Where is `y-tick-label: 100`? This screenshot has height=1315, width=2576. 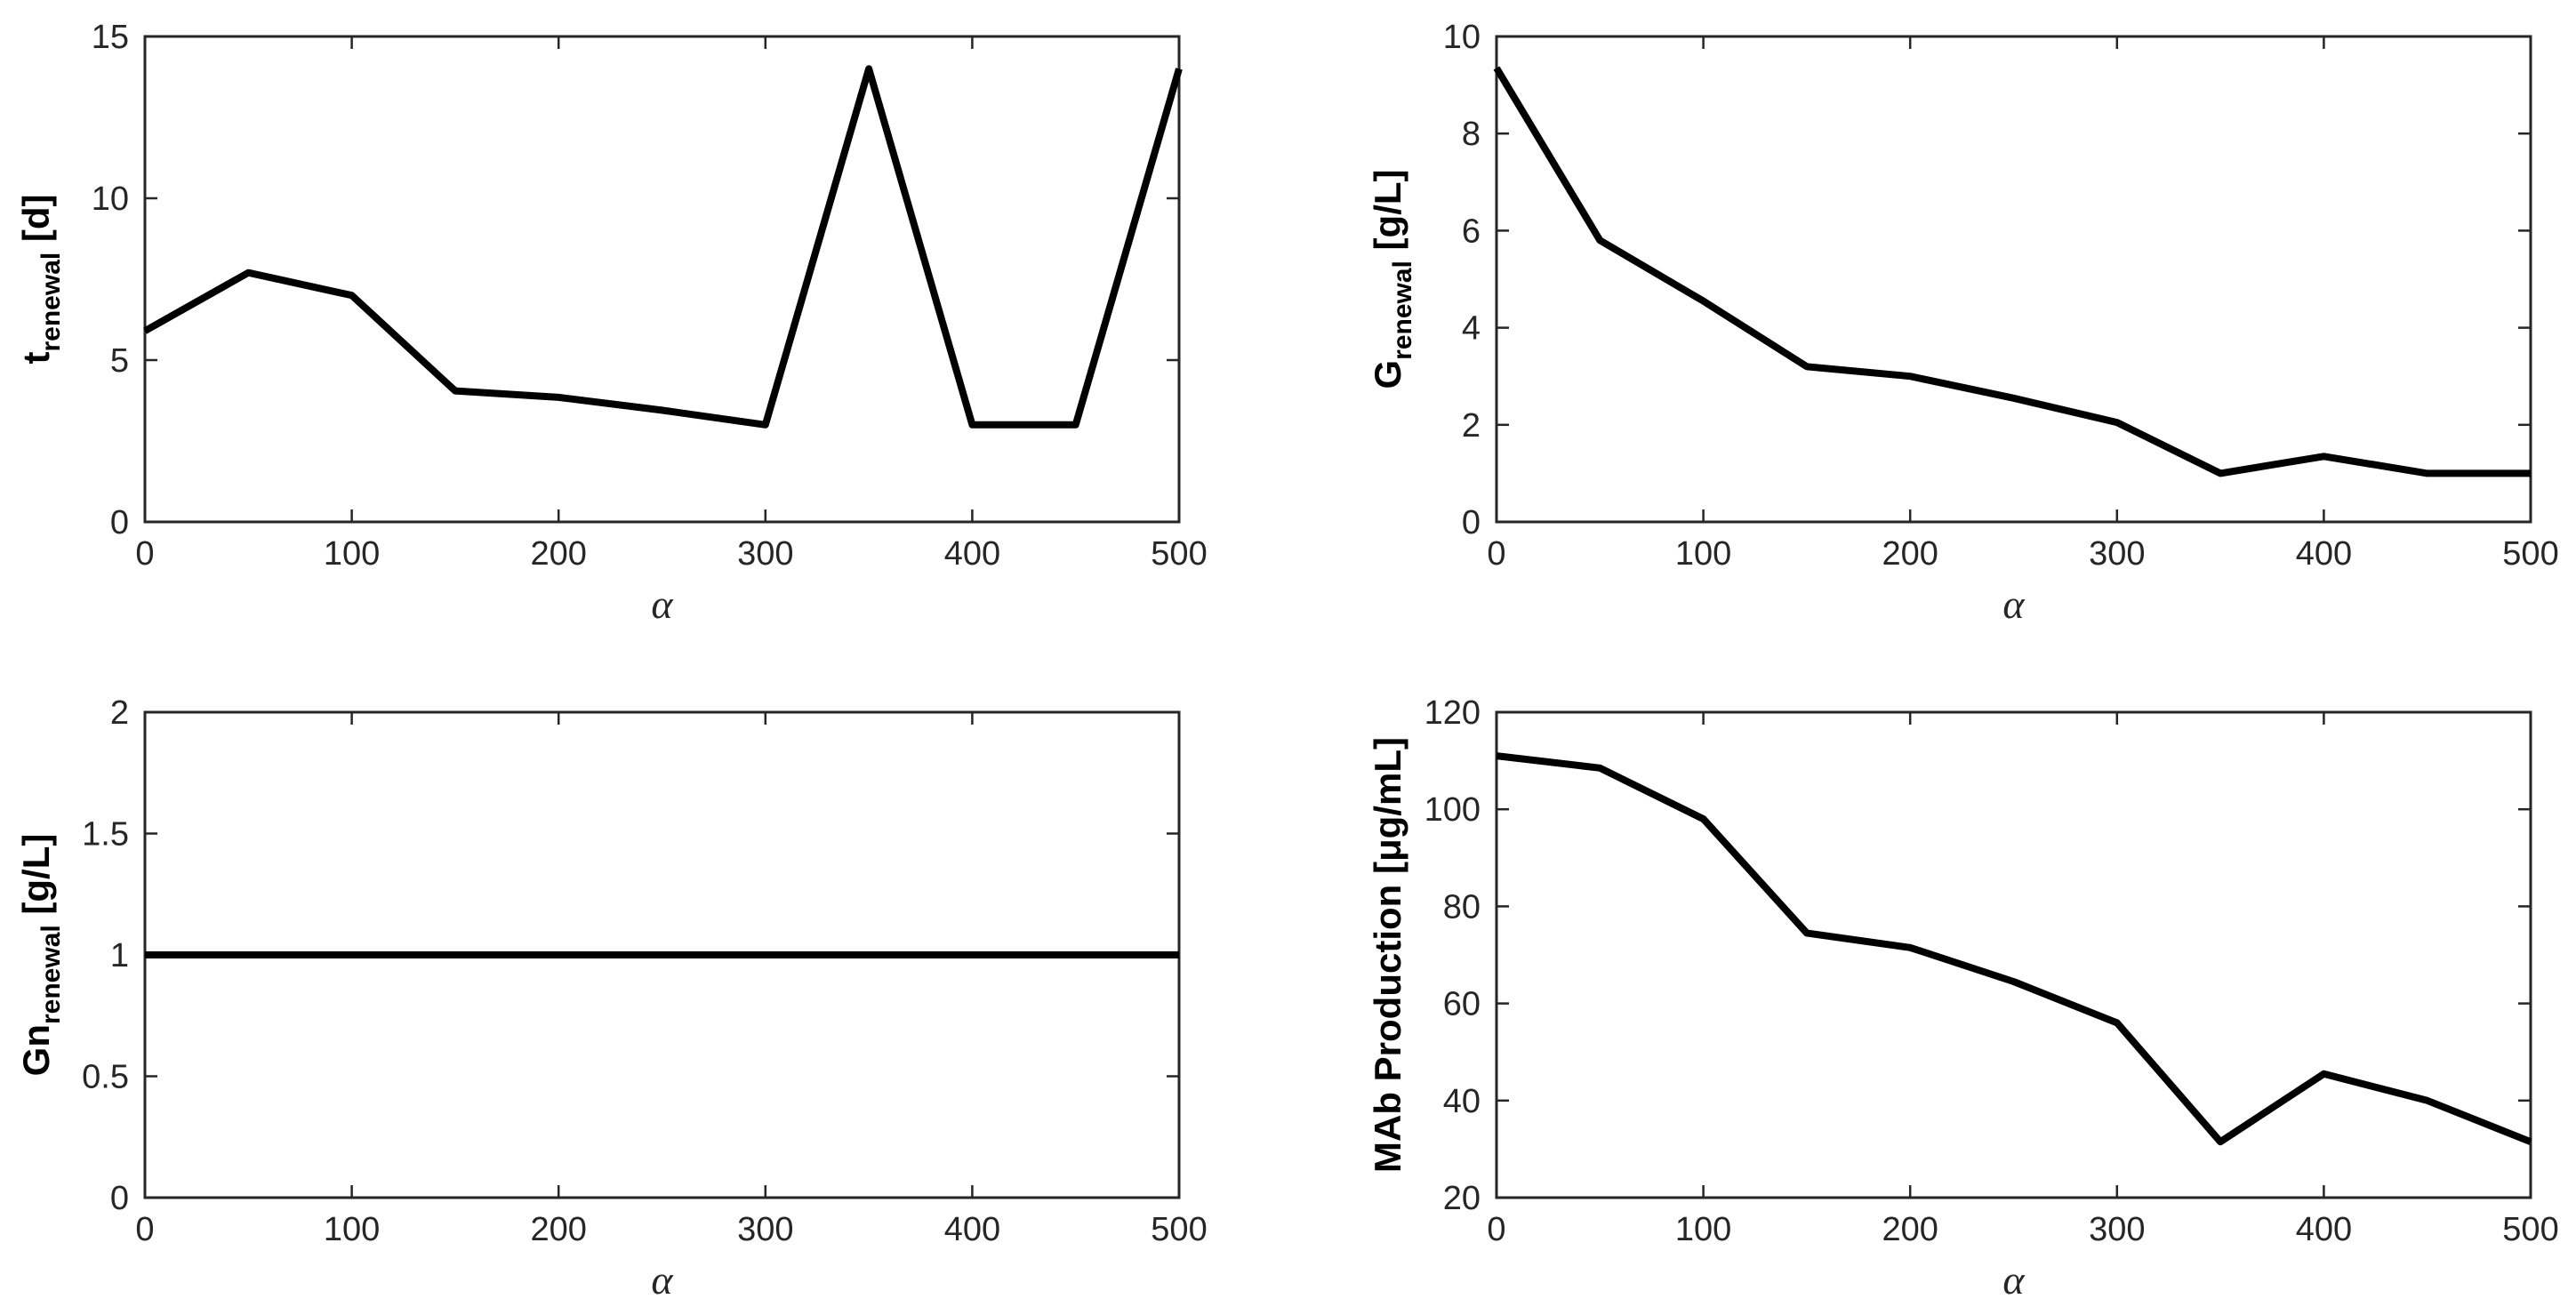
y-tick-label: 100 is located at coordinates (1452, 810).